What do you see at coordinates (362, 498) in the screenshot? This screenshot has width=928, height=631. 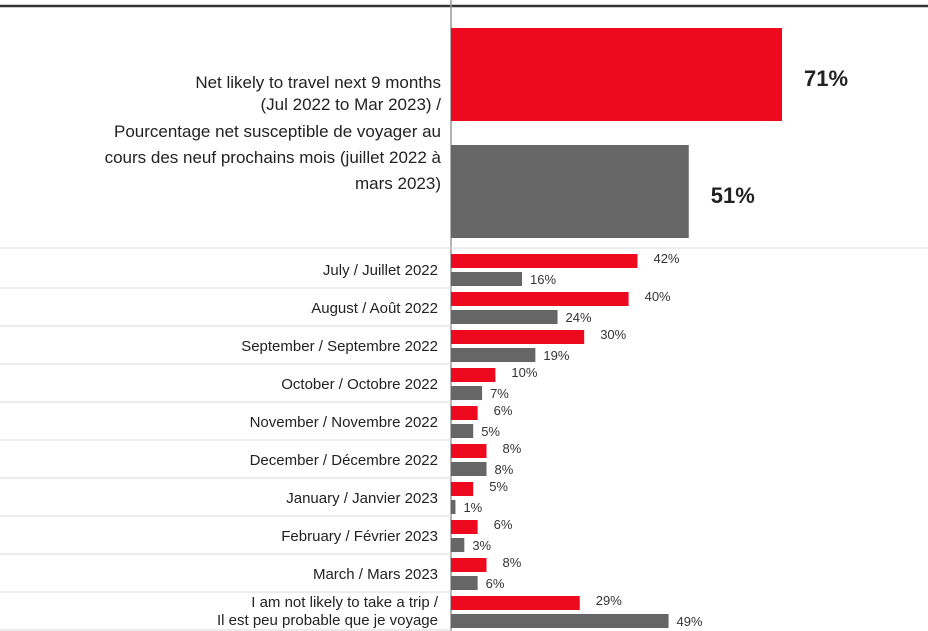 I see `category-label: January / Janvier 2023` at bounding box center [362, 498].